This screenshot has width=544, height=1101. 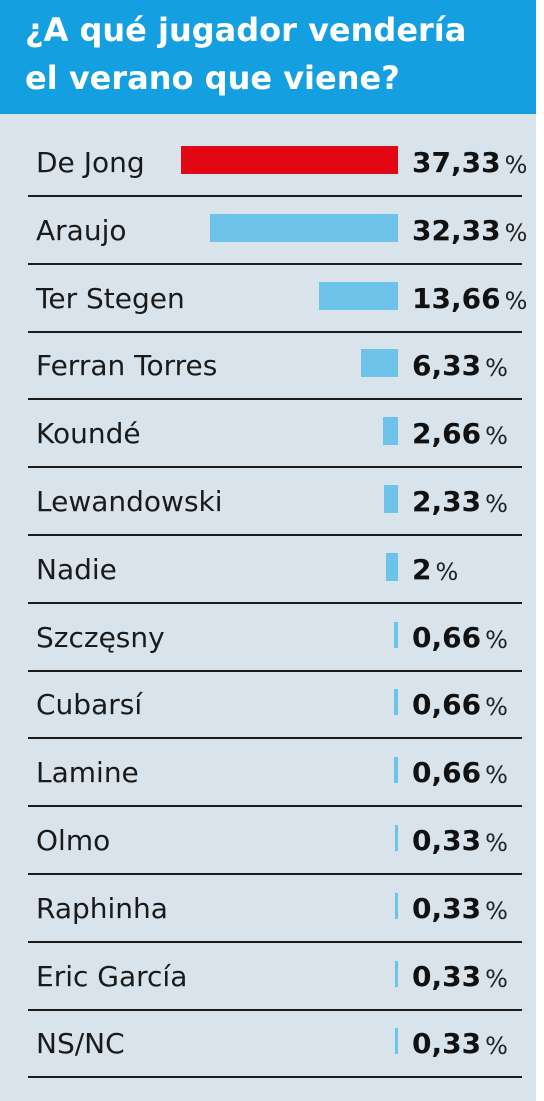 I want to click on value-label-ns-nc: 0,33, so click(x=447, y=1044).